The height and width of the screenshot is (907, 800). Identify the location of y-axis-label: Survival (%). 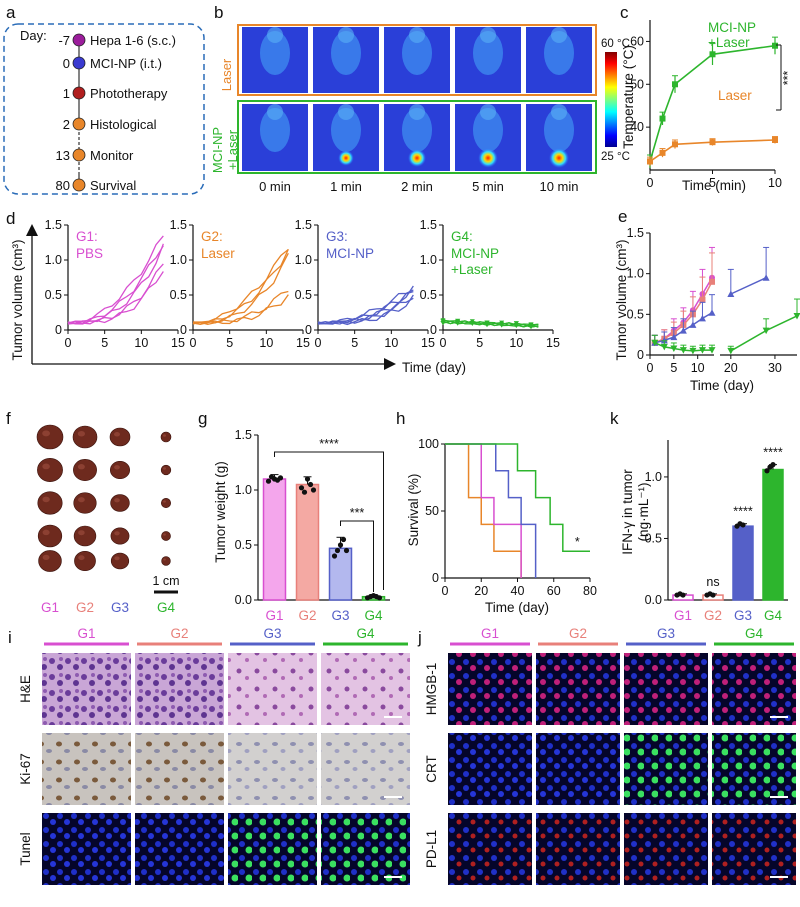
(413, 510).